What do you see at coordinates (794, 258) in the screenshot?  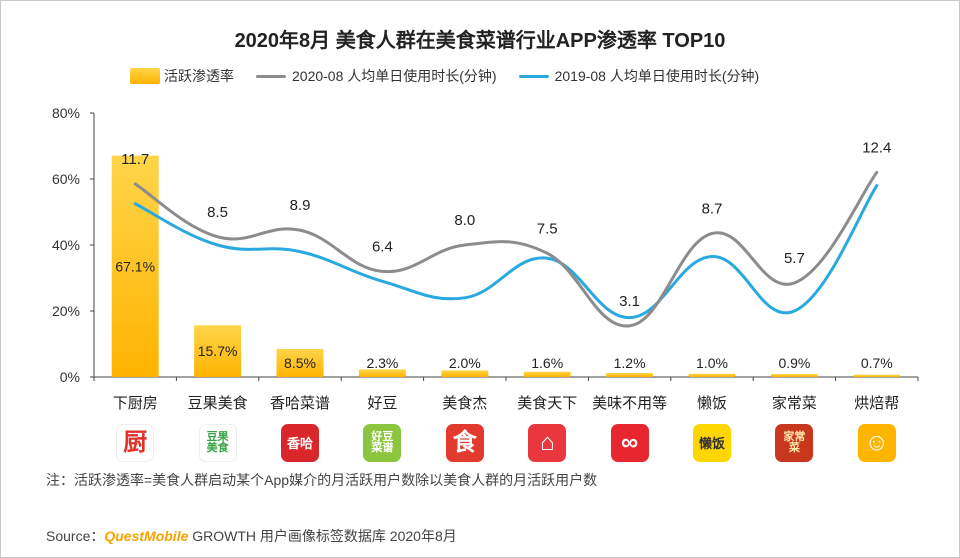 I see `line-data-label: 5.7` at bounding box center [794, 258].